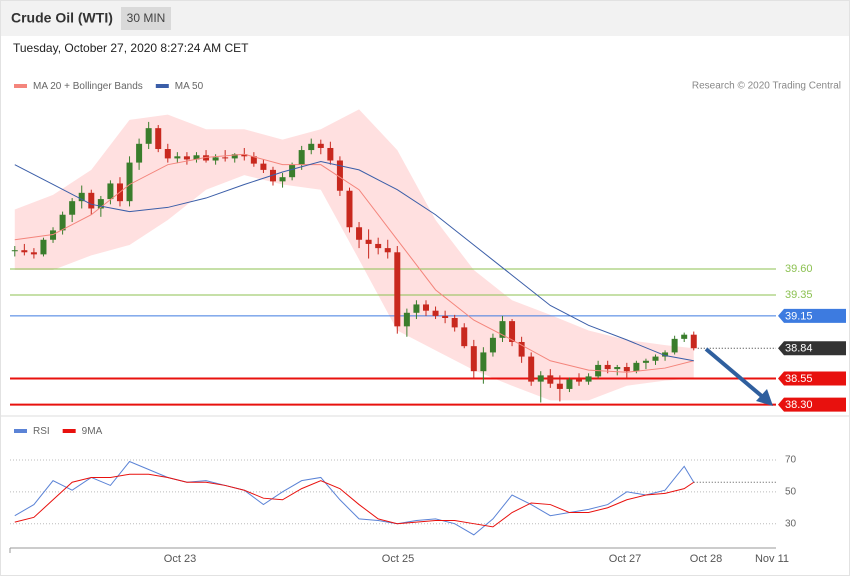 The height and width of the screenshot is (576, 850). What do you see at coordinates (799, 379) in the screenshot?
I see `level-label: 38.55` at bounding box center [799, 379].